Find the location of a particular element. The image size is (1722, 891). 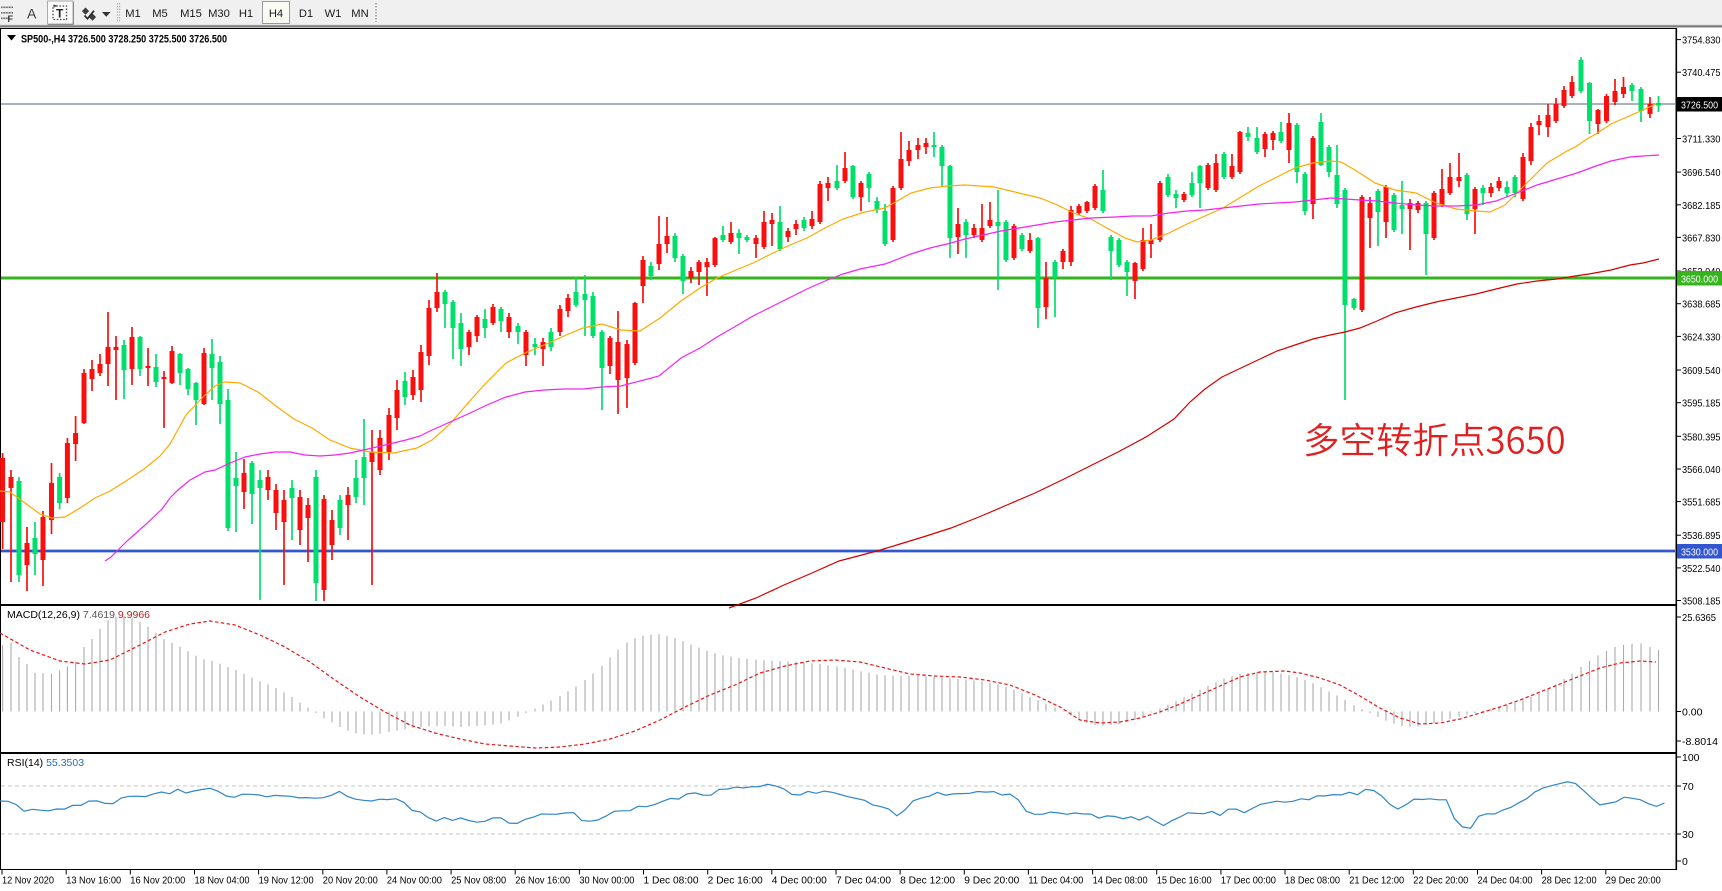

svg-text: 18 Dec 08:00 is located at coordinates (1312, 881).